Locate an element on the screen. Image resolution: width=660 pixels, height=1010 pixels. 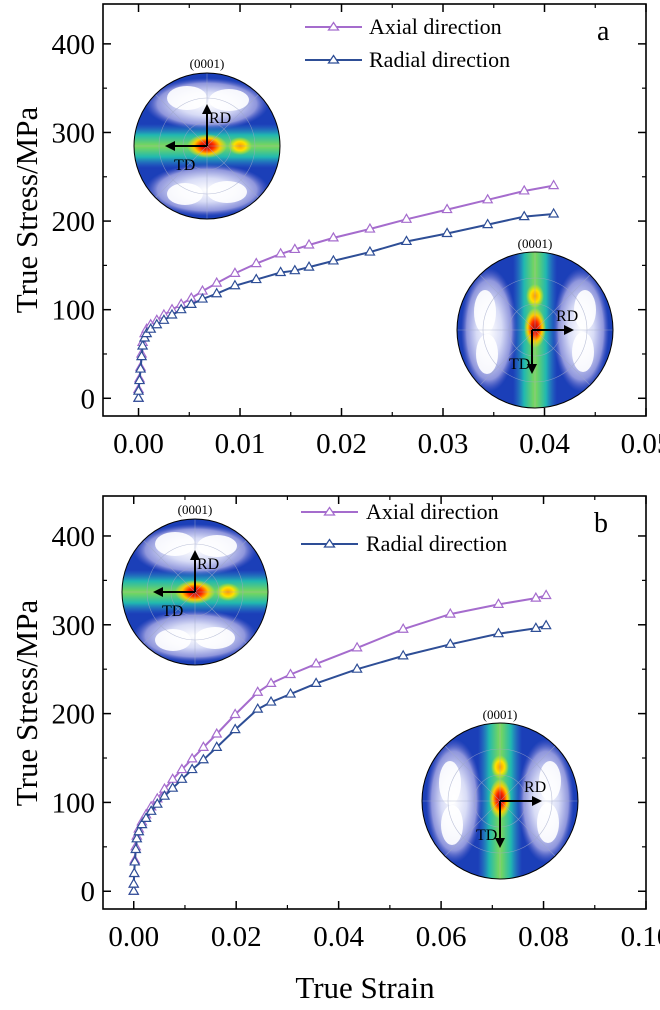
x-tick-label: 0.00 is located at coordinates (138, 444).